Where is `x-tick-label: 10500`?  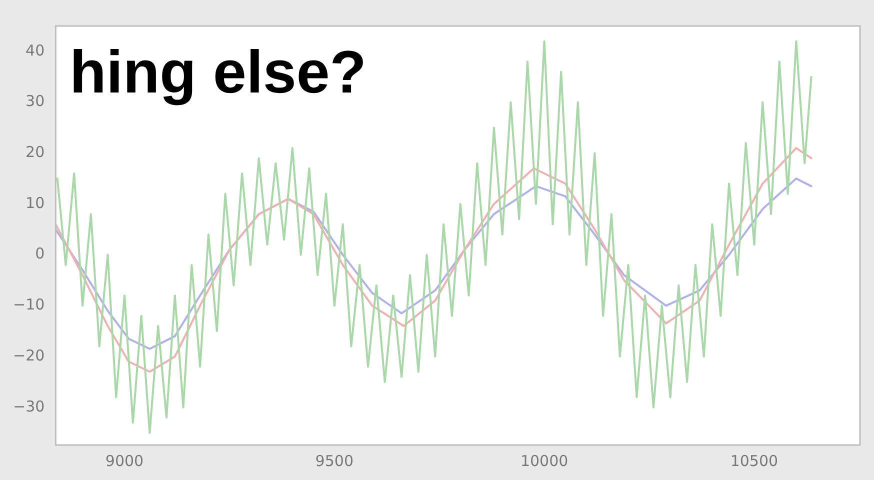 x-tick-label: 10500 is located at coordinates (754, 461).